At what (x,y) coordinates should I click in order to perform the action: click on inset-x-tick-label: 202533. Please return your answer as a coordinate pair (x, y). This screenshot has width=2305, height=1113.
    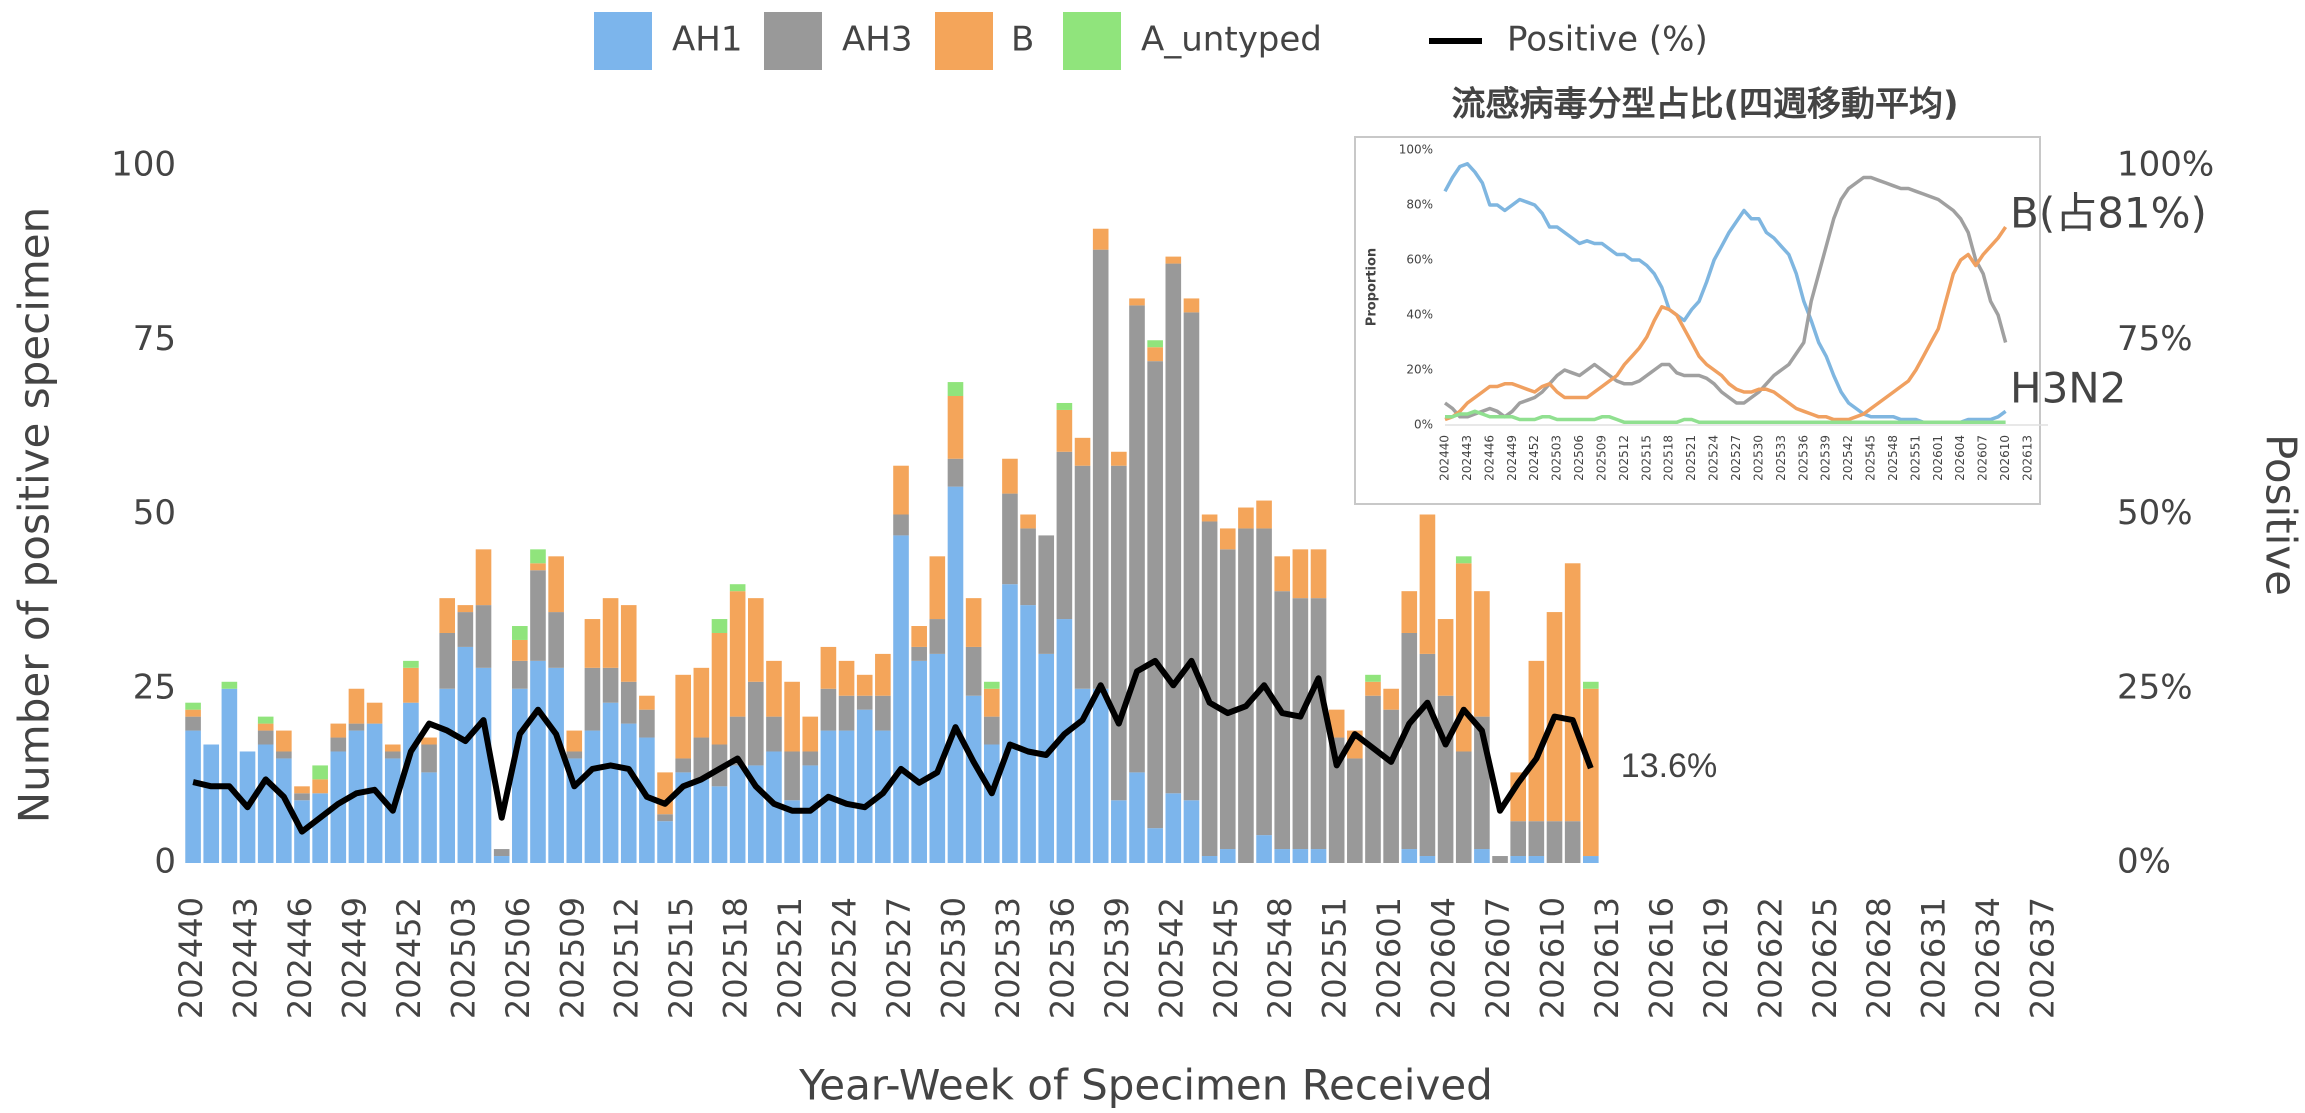
    Looking at the image, I should click on (1781, 458).